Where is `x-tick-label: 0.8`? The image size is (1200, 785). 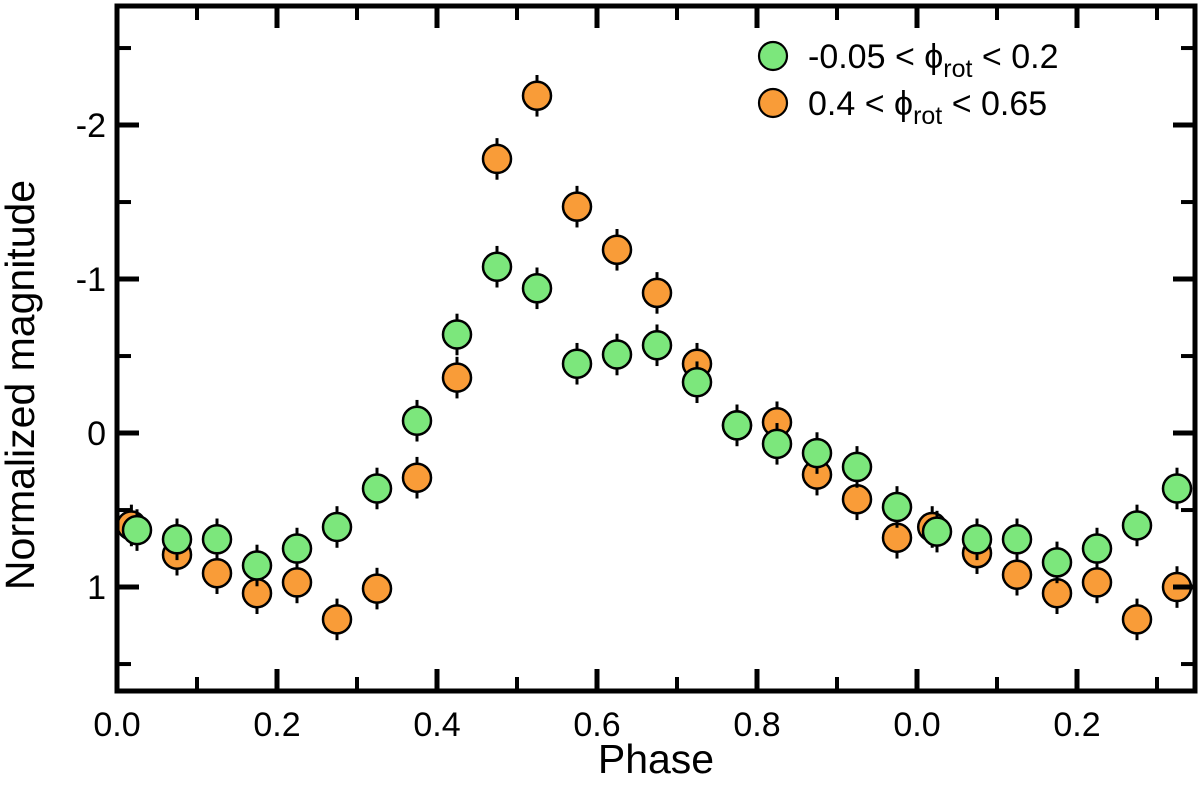
x-tick-label: 0.8 is located at coordinates (756, 725).